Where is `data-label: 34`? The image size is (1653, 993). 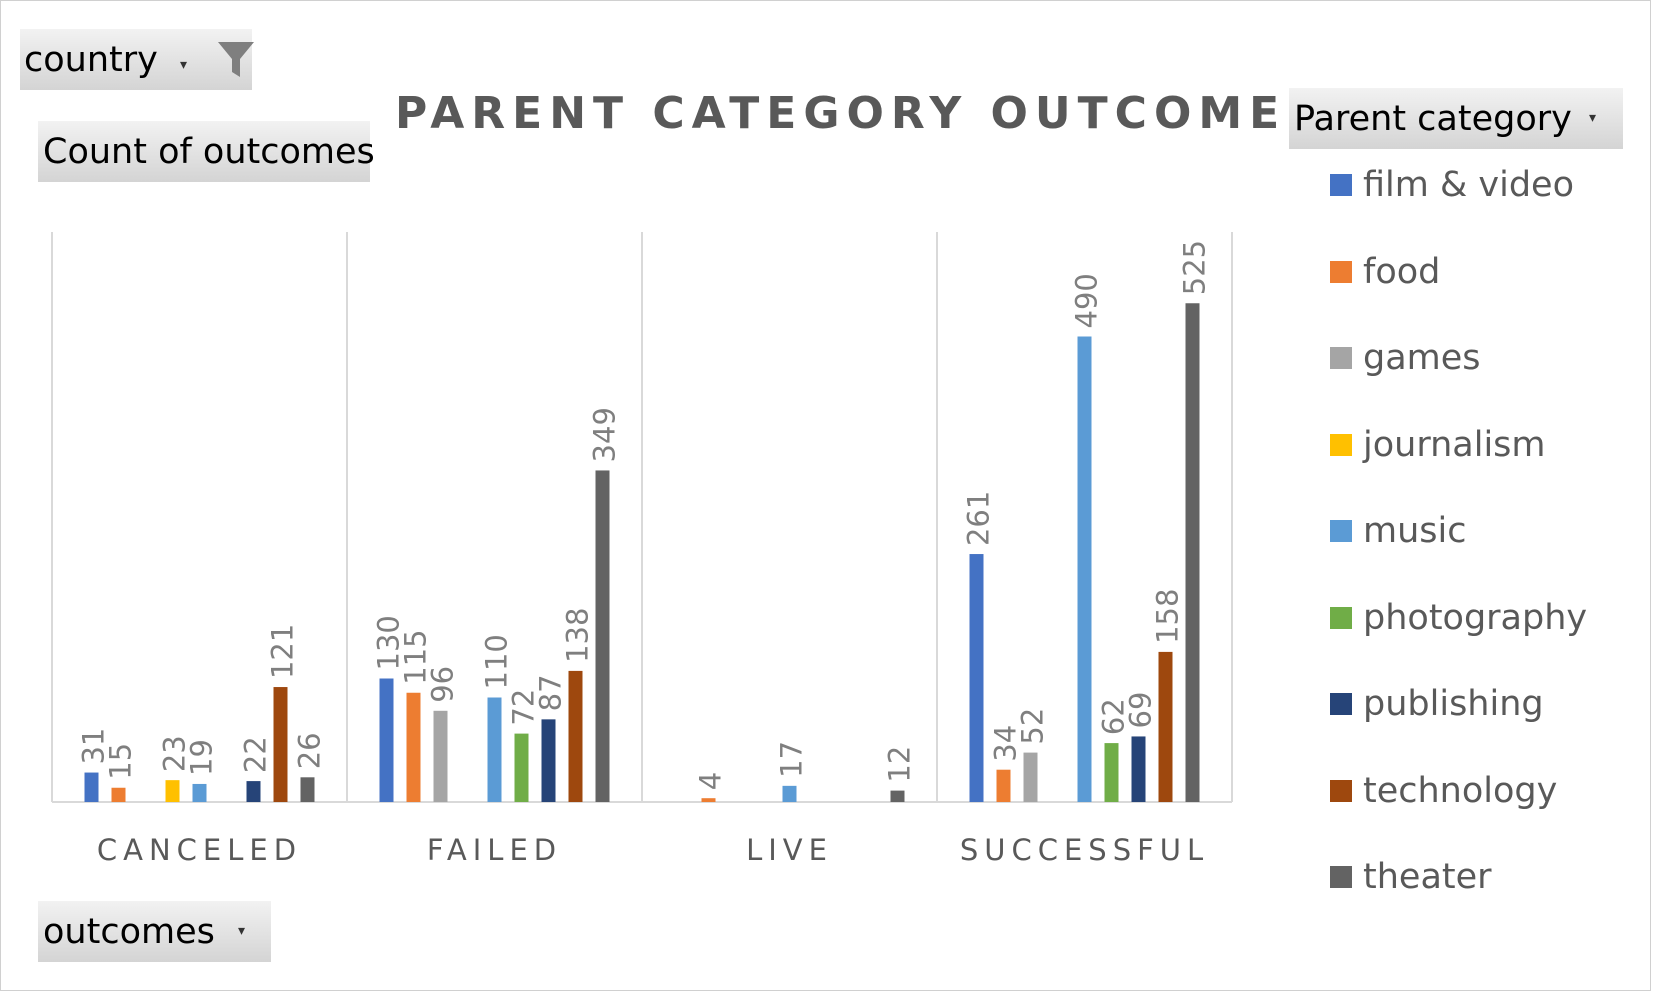 data-label: 34 is located at coordinates (1006, 743).